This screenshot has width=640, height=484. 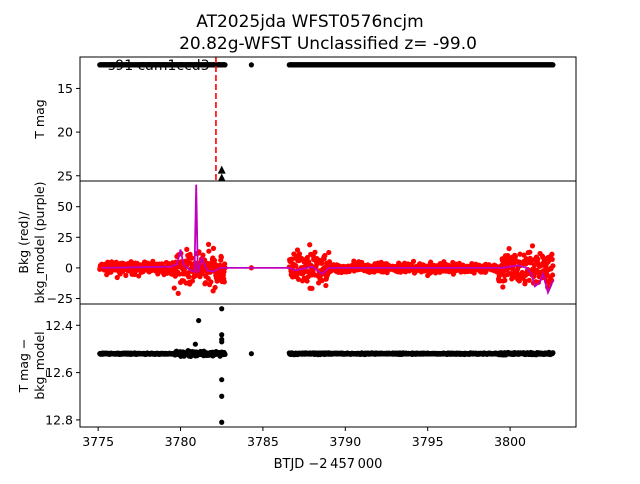 I want to click on x-tick-label: 3790, so click(x=345, y=441).